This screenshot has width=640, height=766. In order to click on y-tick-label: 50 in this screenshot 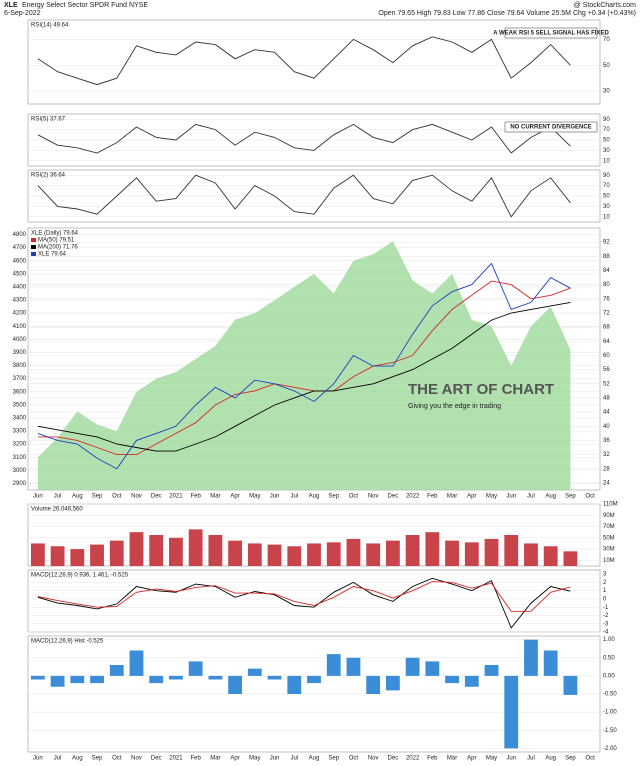, I will do `click(606, 66)`.